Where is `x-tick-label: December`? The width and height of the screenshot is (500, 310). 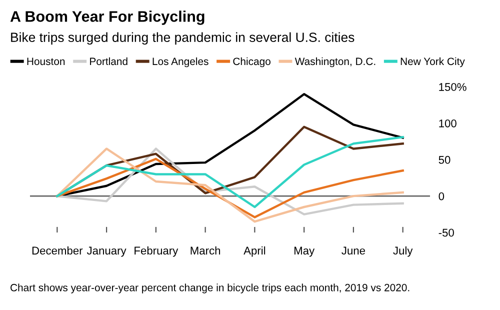
x-tick-label: December is located at coordinates (57, 250).